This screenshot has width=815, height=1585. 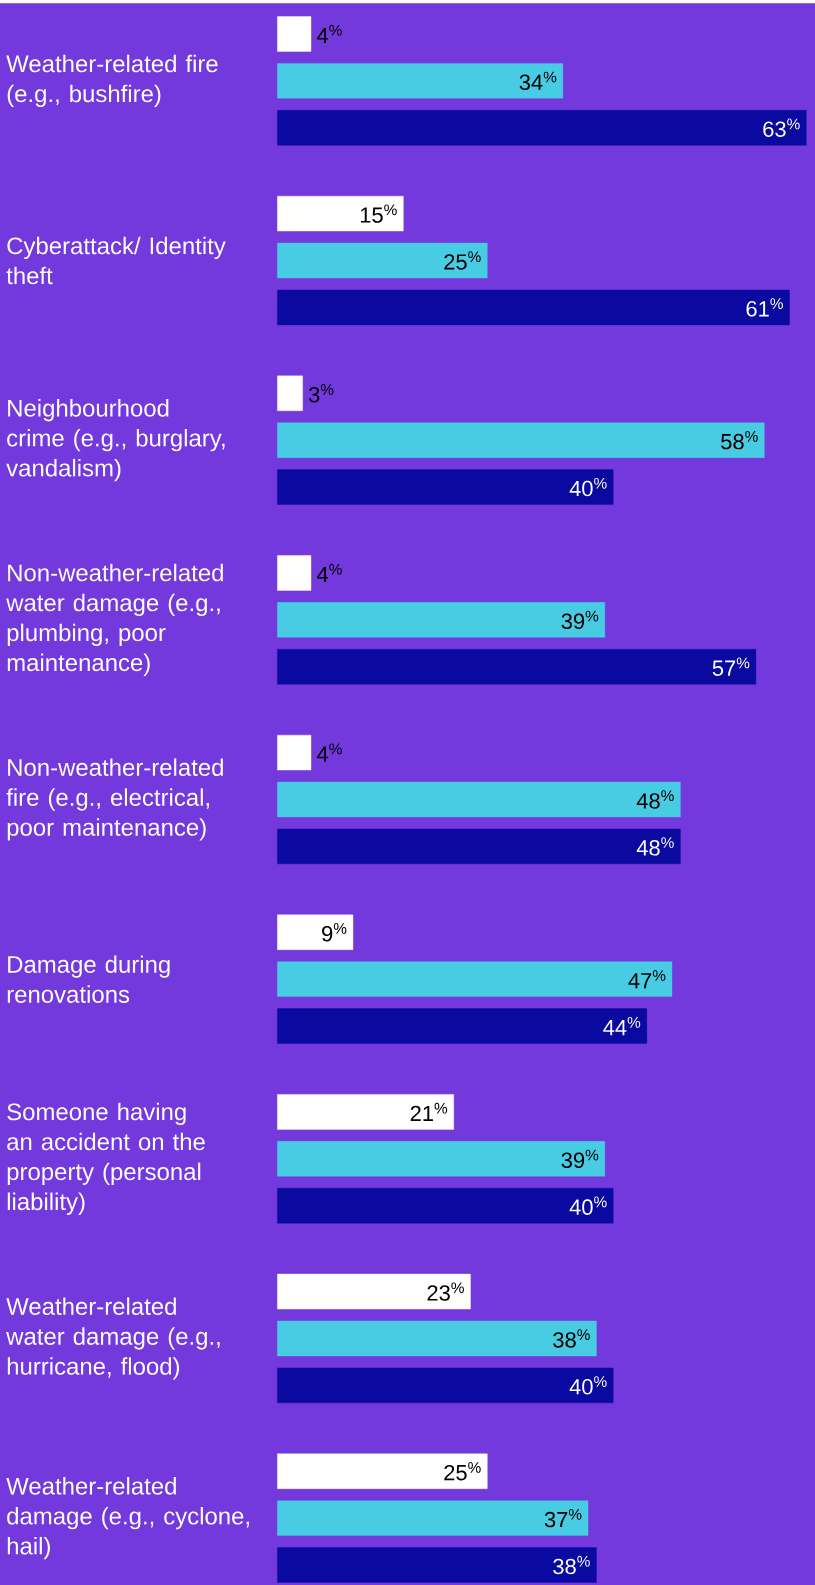 I want to click on data-label: 44$^{%}$, so click(x=622, y=1026).